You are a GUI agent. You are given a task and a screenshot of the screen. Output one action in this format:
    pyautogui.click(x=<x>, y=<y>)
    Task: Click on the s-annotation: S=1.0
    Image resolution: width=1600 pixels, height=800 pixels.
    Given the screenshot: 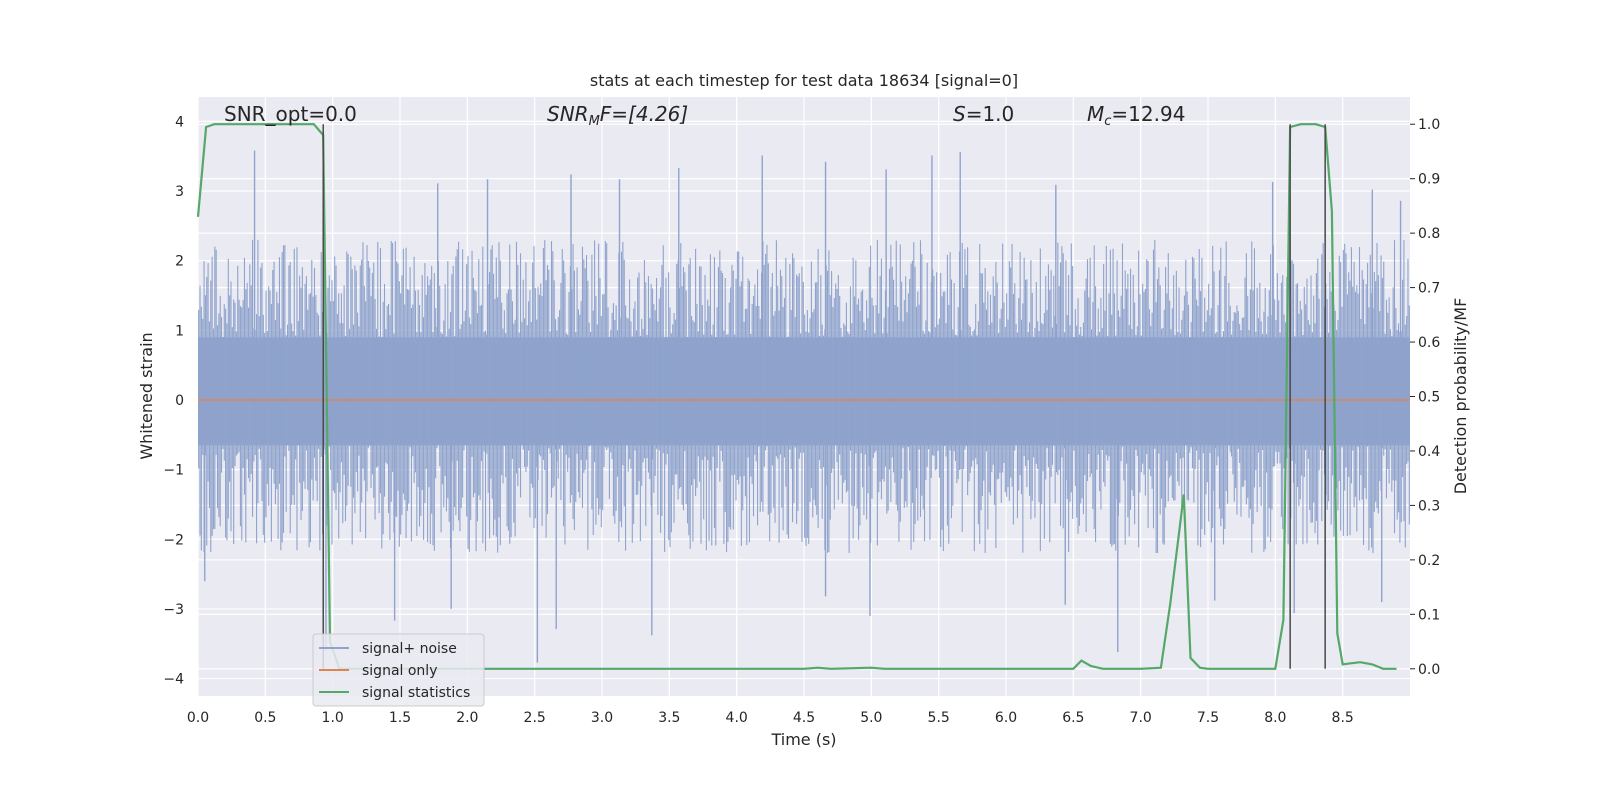 What is the action you would take?
    pyautogui.click(x=983, y=114)
    